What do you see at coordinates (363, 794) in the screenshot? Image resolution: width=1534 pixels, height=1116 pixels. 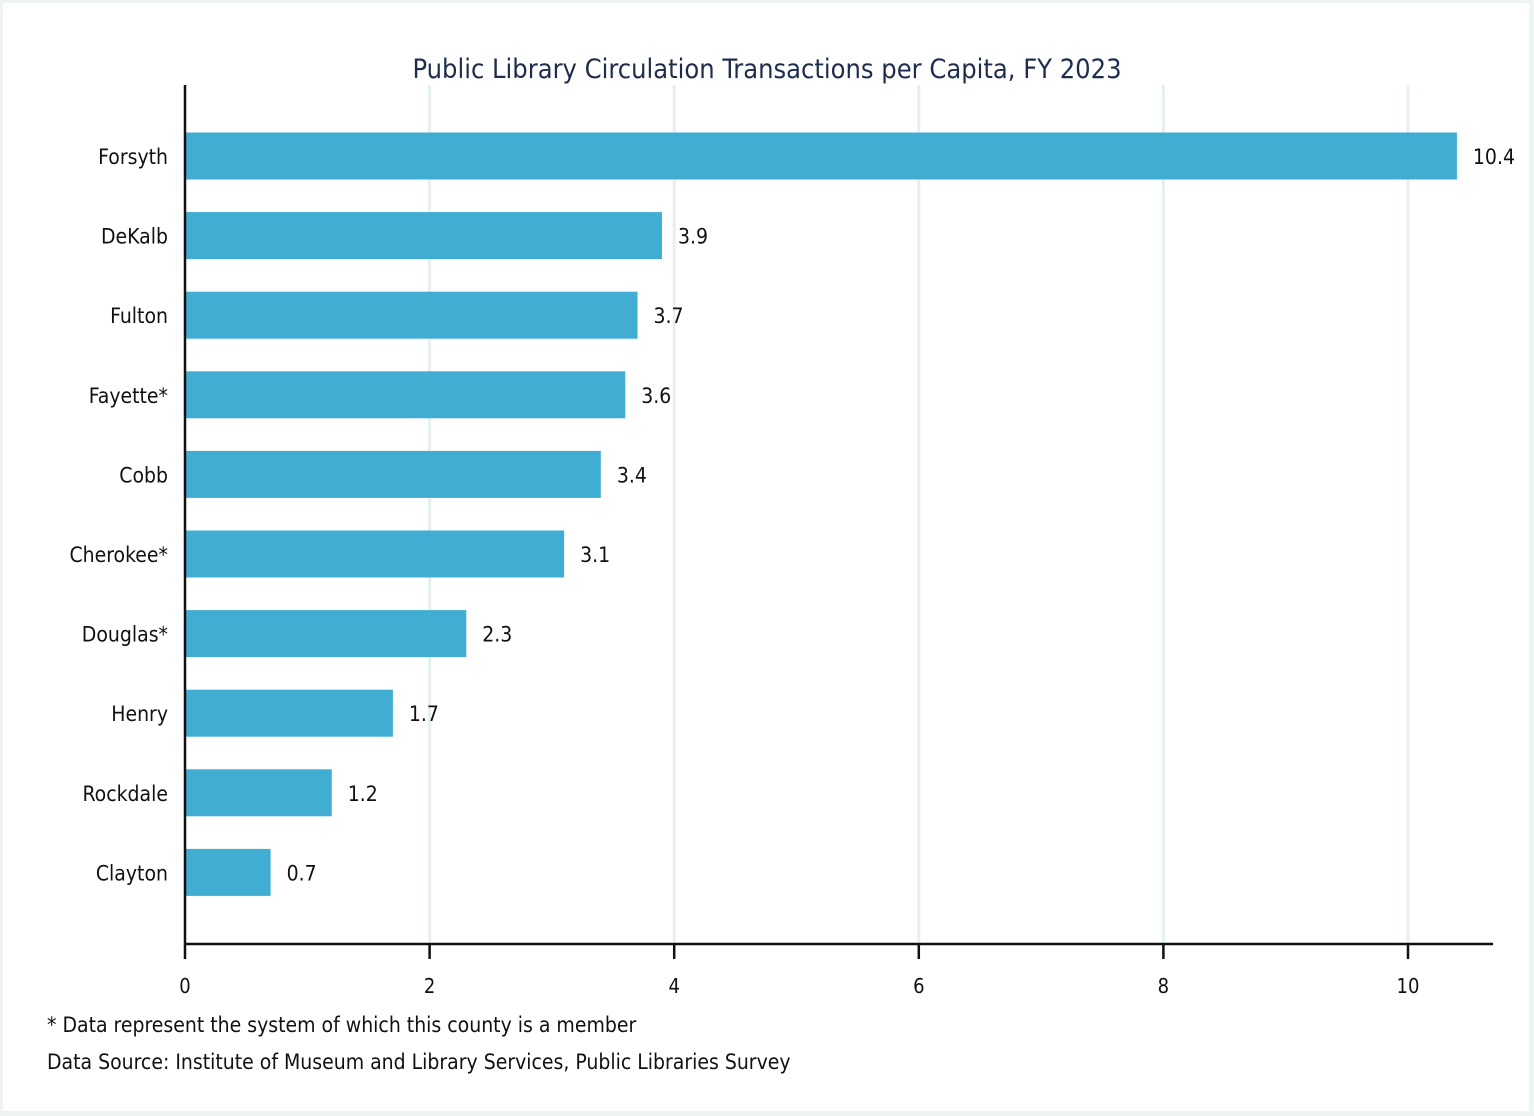 I see `value-label: 1.2` at bounding box center [363, 794].